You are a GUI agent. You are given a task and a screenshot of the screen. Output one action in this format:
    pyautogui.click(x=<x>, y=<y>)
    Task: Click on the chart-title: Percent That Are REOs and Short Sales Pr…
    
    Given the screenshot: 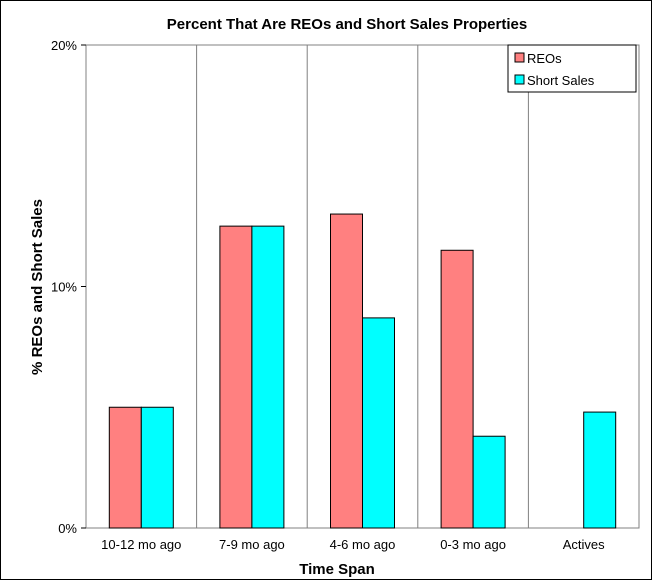 What is the action you would take?
    pyautogui.click(x=347, y=24)
    